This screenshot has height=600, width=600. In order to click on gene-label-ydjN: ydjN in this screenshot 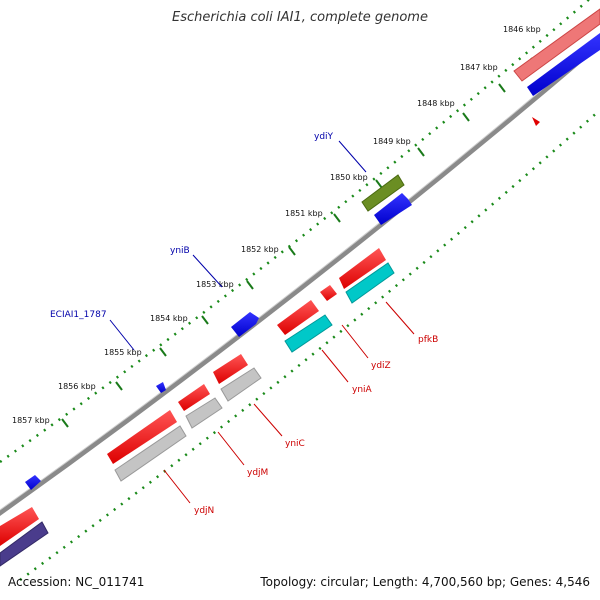, I will do `click(204, 511)`.